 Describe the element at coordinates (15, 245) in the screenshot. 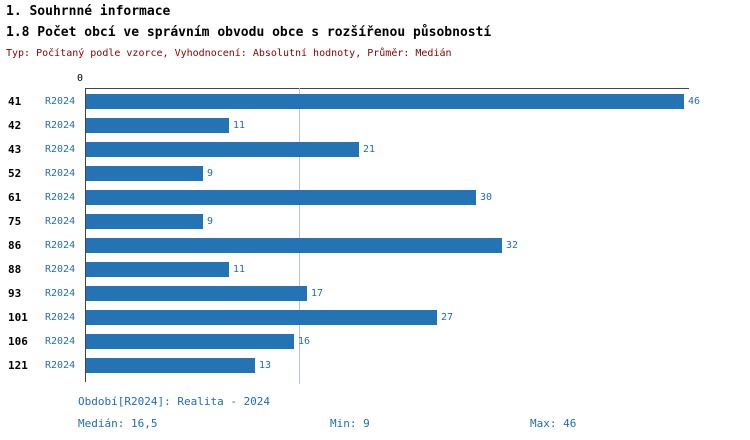

I see `category-label: 86` at that location.